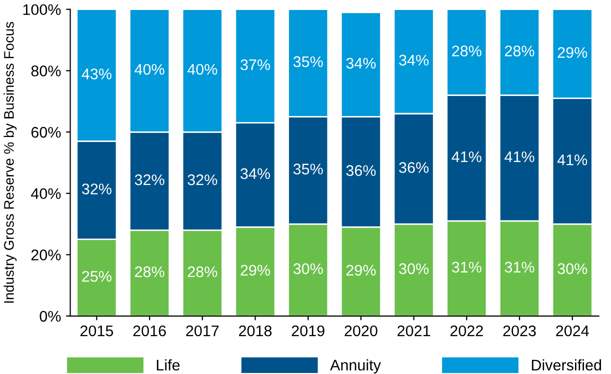 The height and width of the screenshot is (374, 611). What do you see at coordinates (308, 330) in the screenshot?
I see `x-tick-label: 2019` at bounding box center [308, 330].